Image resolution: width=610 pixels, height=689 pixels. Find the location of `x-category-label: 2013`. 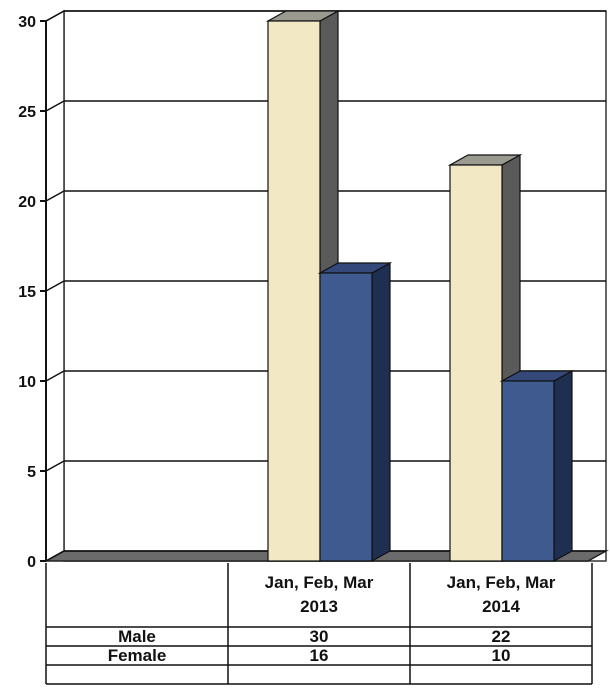

x-category-label: 2013 is located at coordinates (319, 606).